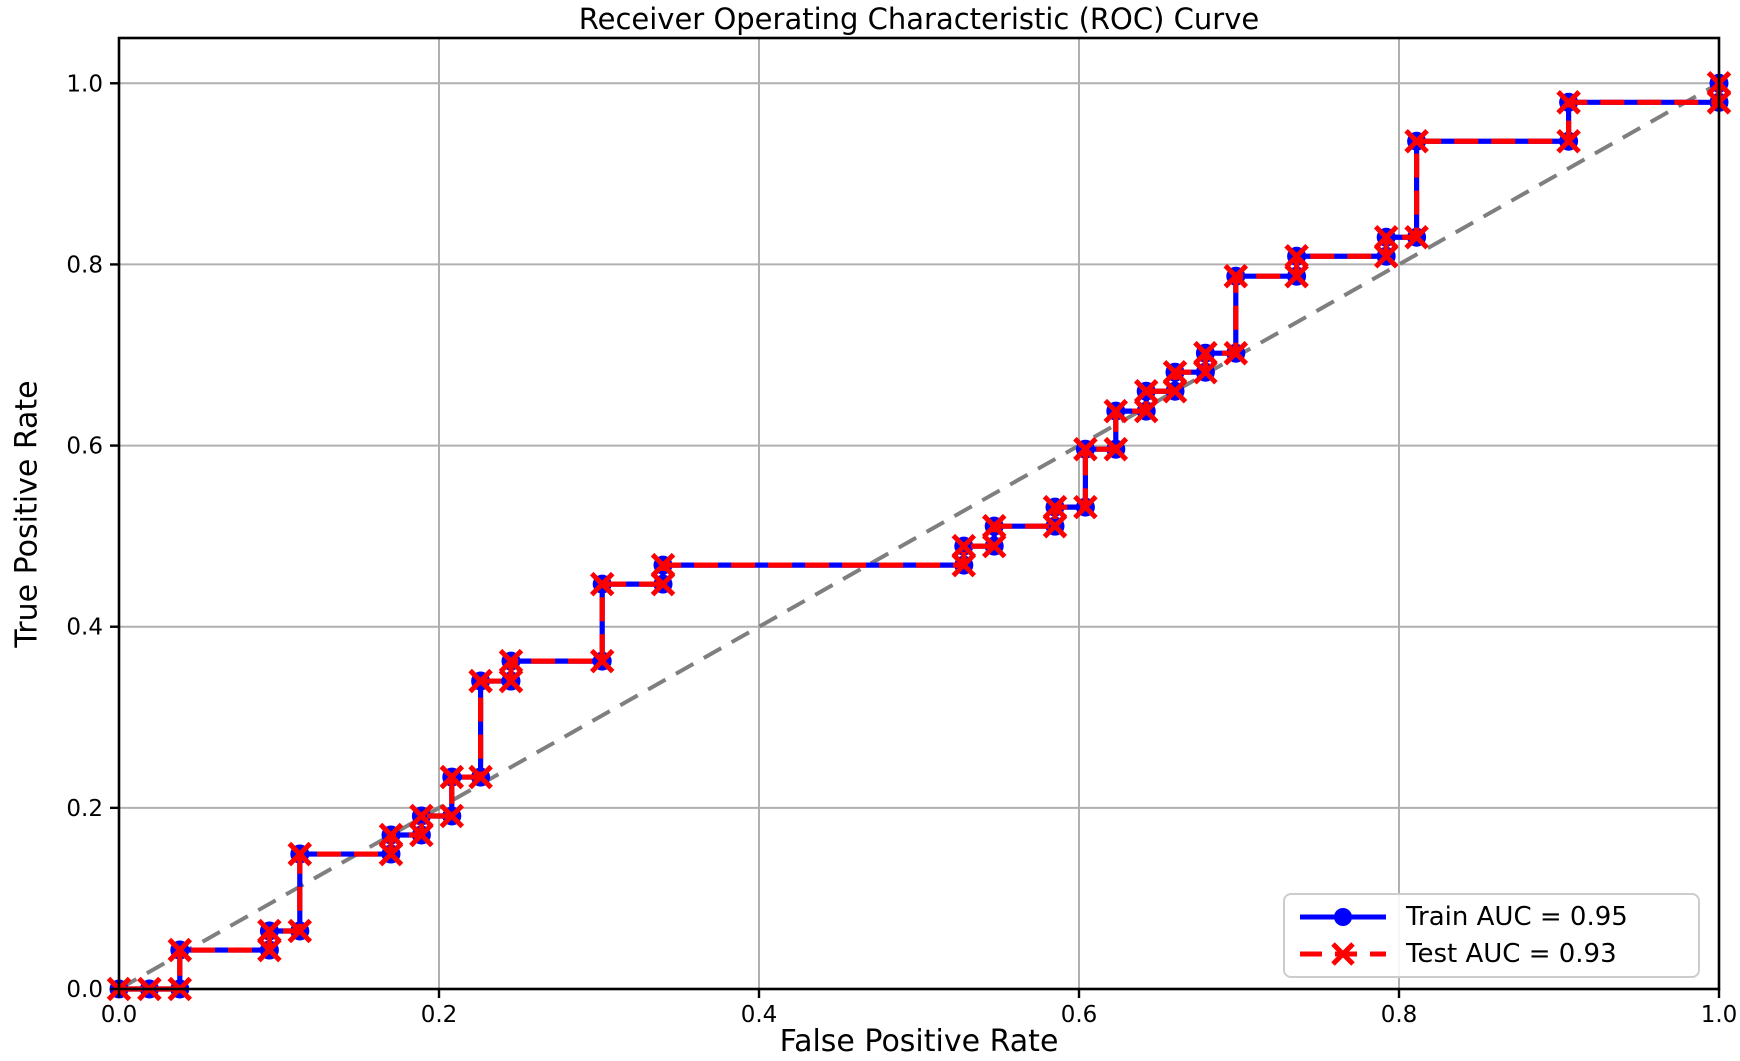  What do you see at coordinates (1399, 1015) in the screenshot?
I see `x-tick-label: 0.8` at bounding box center [1399, 1015].